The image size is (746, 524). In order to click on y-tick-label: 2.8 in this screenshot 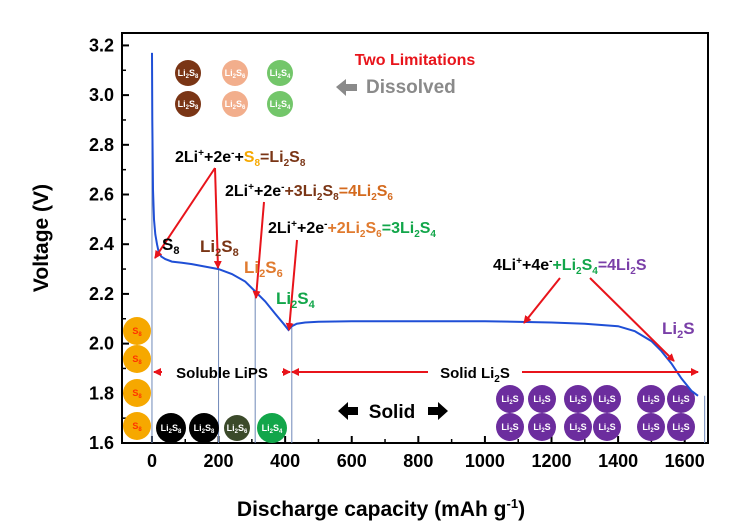, I will do `click(101, 145)`.